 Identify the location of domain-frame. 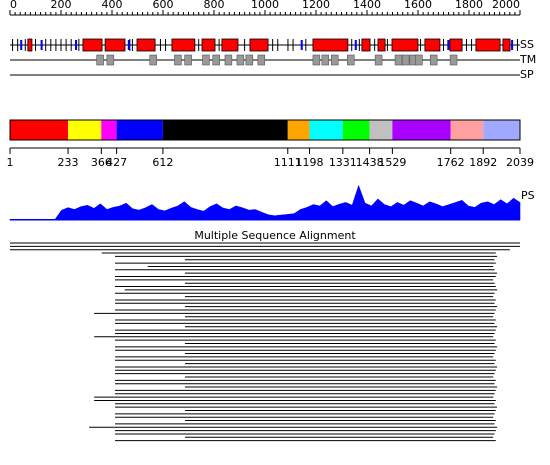
(265, 130).